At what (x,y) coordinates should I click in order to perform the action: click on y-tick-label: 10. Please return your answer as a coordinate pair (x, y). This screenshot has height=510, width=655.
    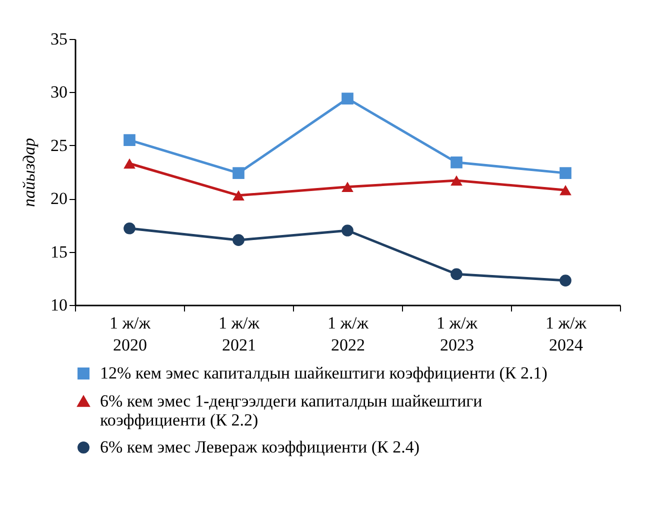
    Looking at the image, I should click on (59, 305).